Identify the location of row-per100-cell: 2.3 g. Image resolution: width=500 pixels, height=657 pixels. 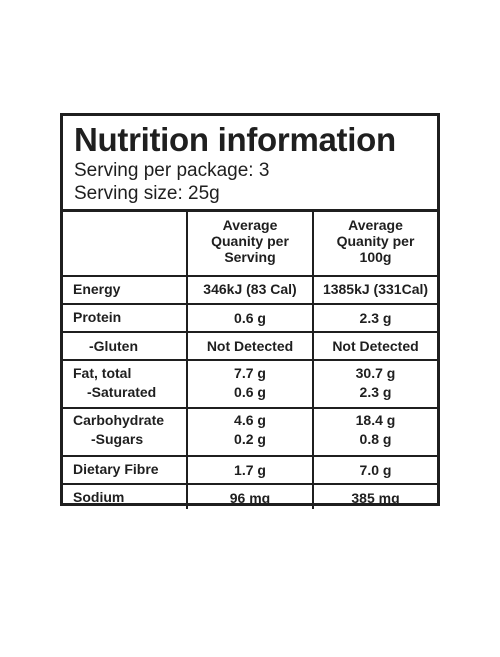
(374, 318).